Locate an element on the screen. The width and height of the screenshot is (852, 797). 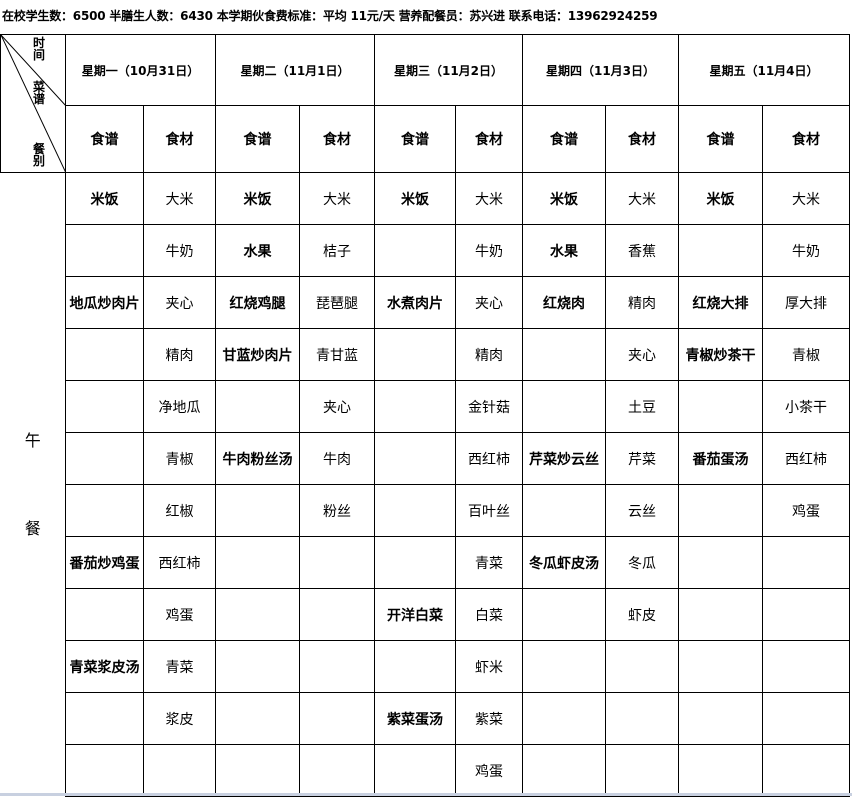
ingredient-cell: 青椒 is located at coordinates (179, 458).